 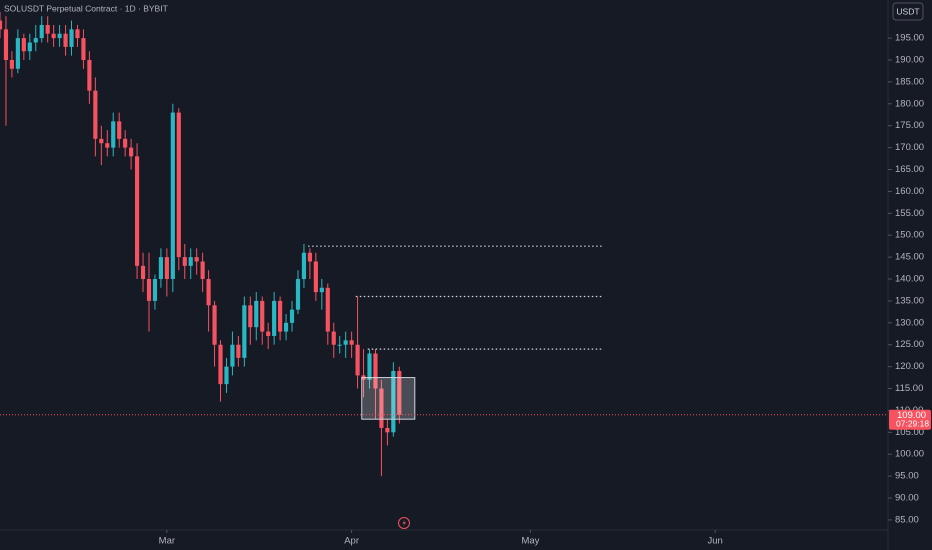 What do you see at coordinates (911, 415) in the screenshot?
I see `last-price-label: 109.00` at bounding box center [911, 415].